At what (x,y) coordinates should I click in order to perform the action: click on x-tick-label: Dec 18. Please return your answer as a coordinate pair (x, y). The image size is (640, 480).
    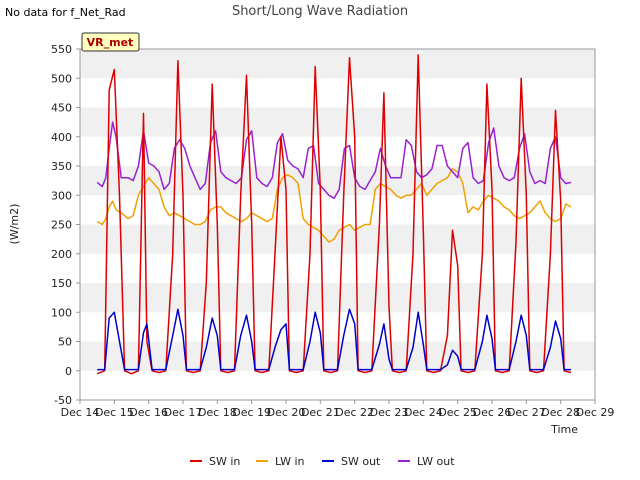
    Looking at the image, I should click on (217, 412).